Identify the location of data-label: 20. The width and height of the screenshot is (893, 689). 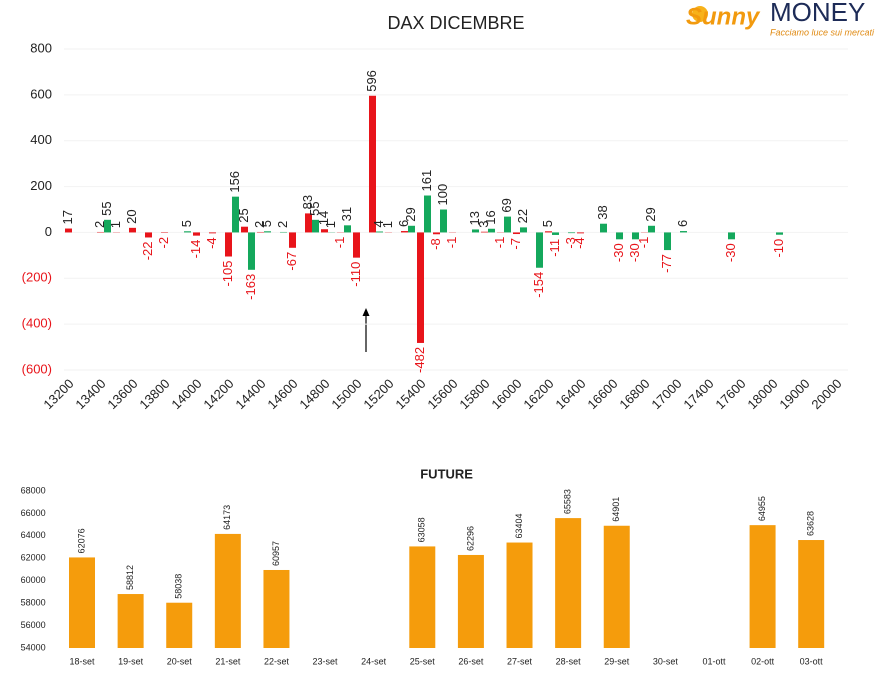
(131, 216).